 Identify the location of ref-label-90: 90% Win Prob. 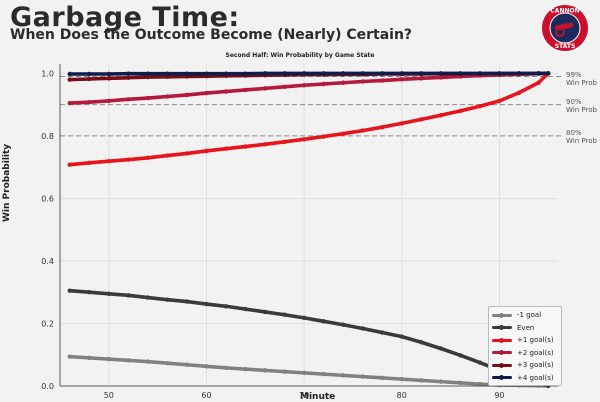
(581, 106).